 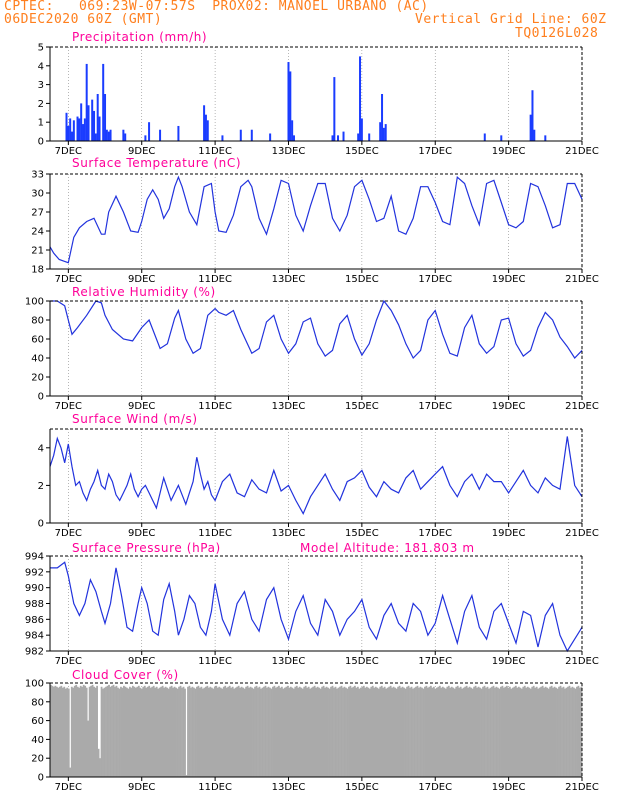 What do you see at coordinates (289, 279) in the screenshot?
I see `panel-2-xtick-label: 13DEC` at bounding box center [289, 279].